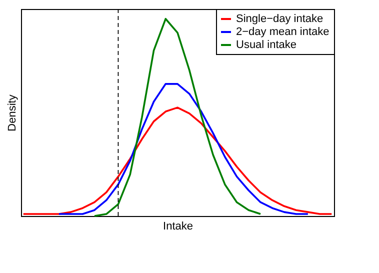 The image size is (379, 273). What do you see at coordinates (266, 45) in the screenshot?
I see `legend-label: Usual intake` at bounding box center [266, 45].